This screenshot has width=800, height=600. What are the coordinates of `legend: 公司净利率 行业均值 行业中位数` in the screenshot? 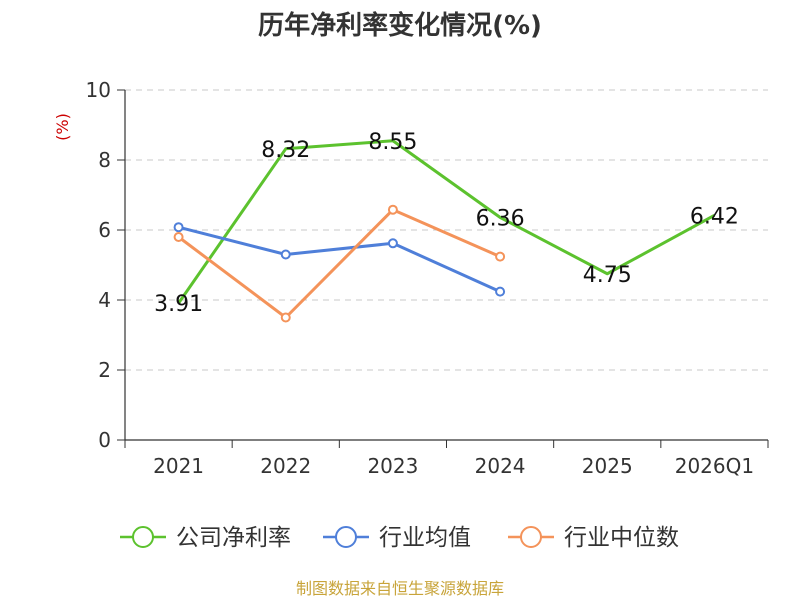 It's located at (399, 538).